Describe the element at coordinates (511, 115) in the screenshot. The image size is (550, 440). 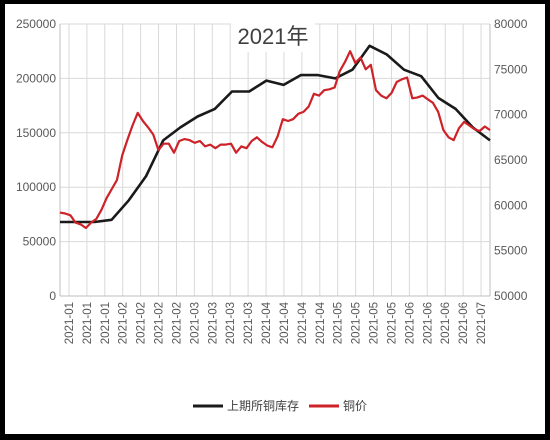
I see `y-right-tick-label: 70000` at that location.